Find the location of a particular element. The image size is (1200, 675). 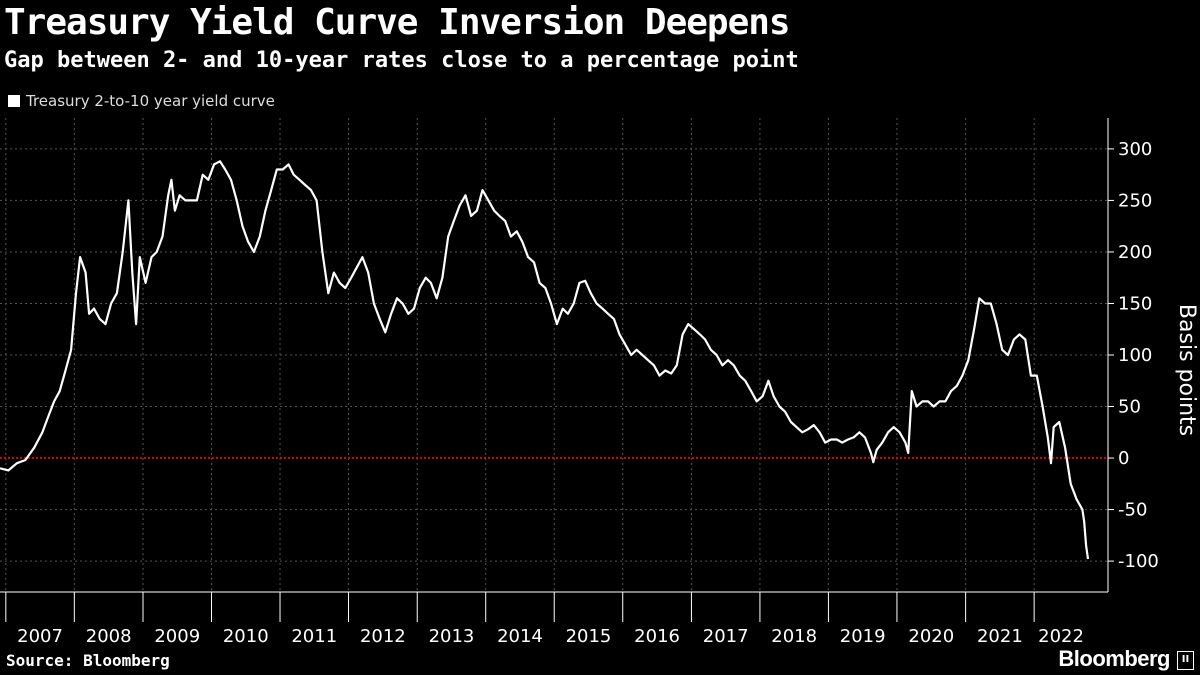

x-tick-label: 2011 is located at coordinates (314, 636).